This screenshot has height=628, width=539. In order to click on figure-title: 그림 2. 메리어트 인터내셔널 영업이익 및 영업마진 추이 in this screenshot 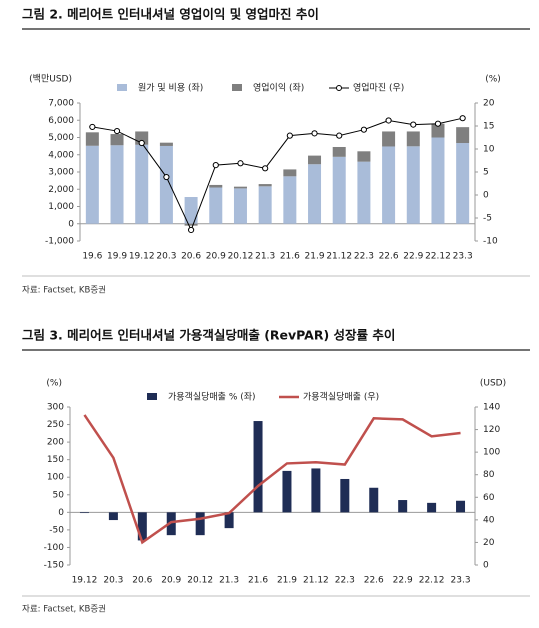, I will do `click(170, 14)`.